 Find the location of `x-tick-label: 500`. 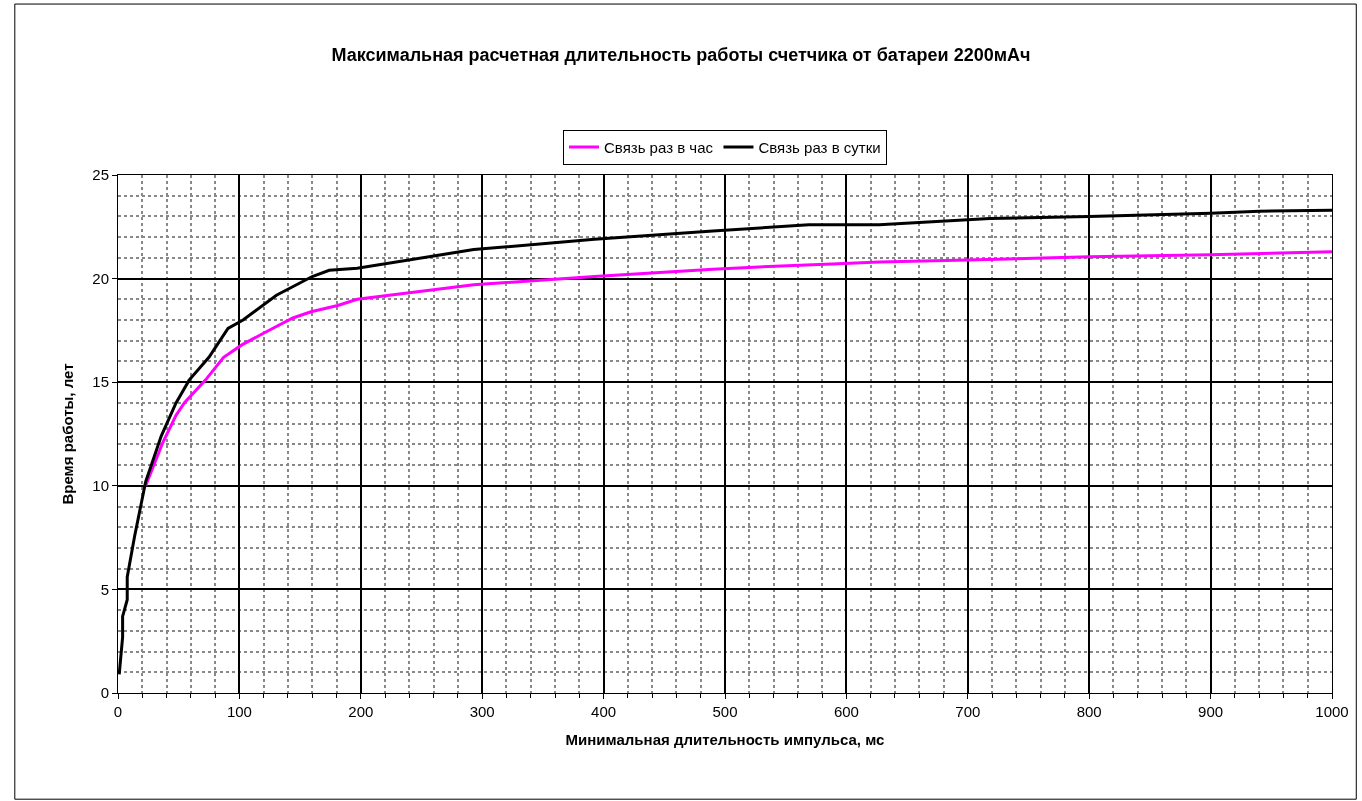

x-tick-label: 500 is located at coordinates (725, 711).